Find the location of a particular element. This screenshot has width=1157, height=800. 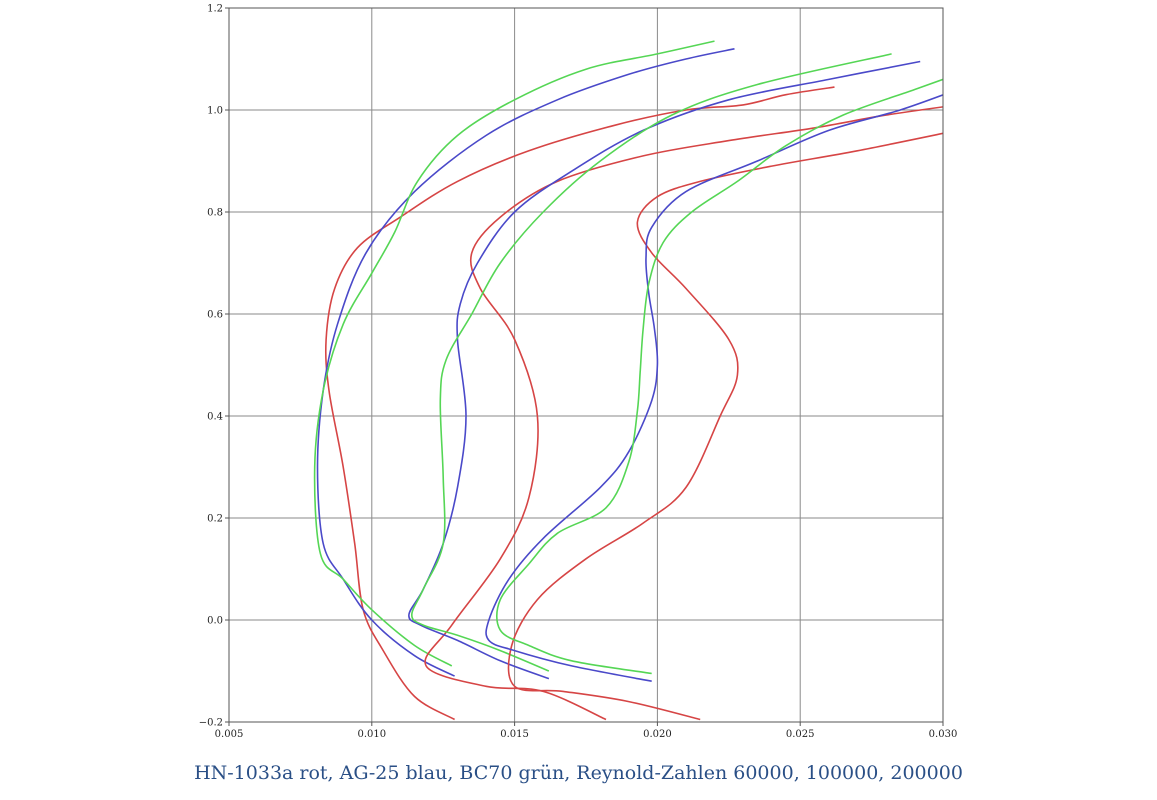

x-tick-label: 0.015 is located at coordinates (514, 734).